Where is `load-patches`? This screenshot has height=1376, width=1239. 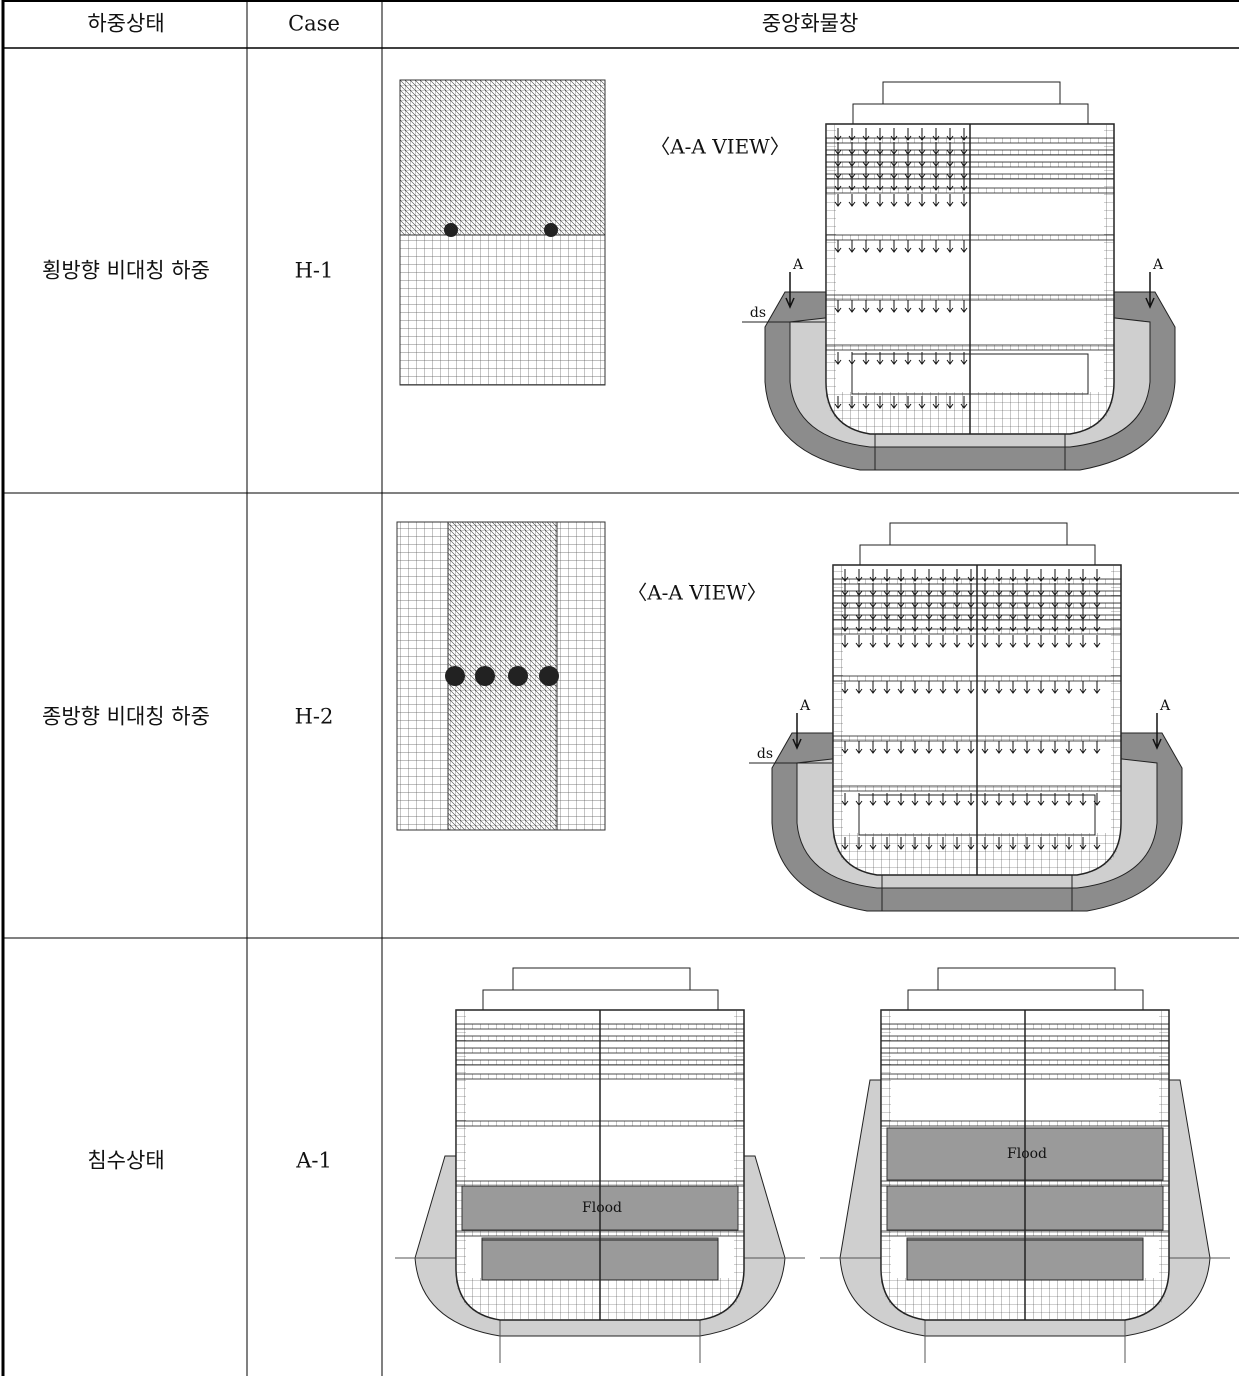
load-patches is located at coordinates (501, 454).